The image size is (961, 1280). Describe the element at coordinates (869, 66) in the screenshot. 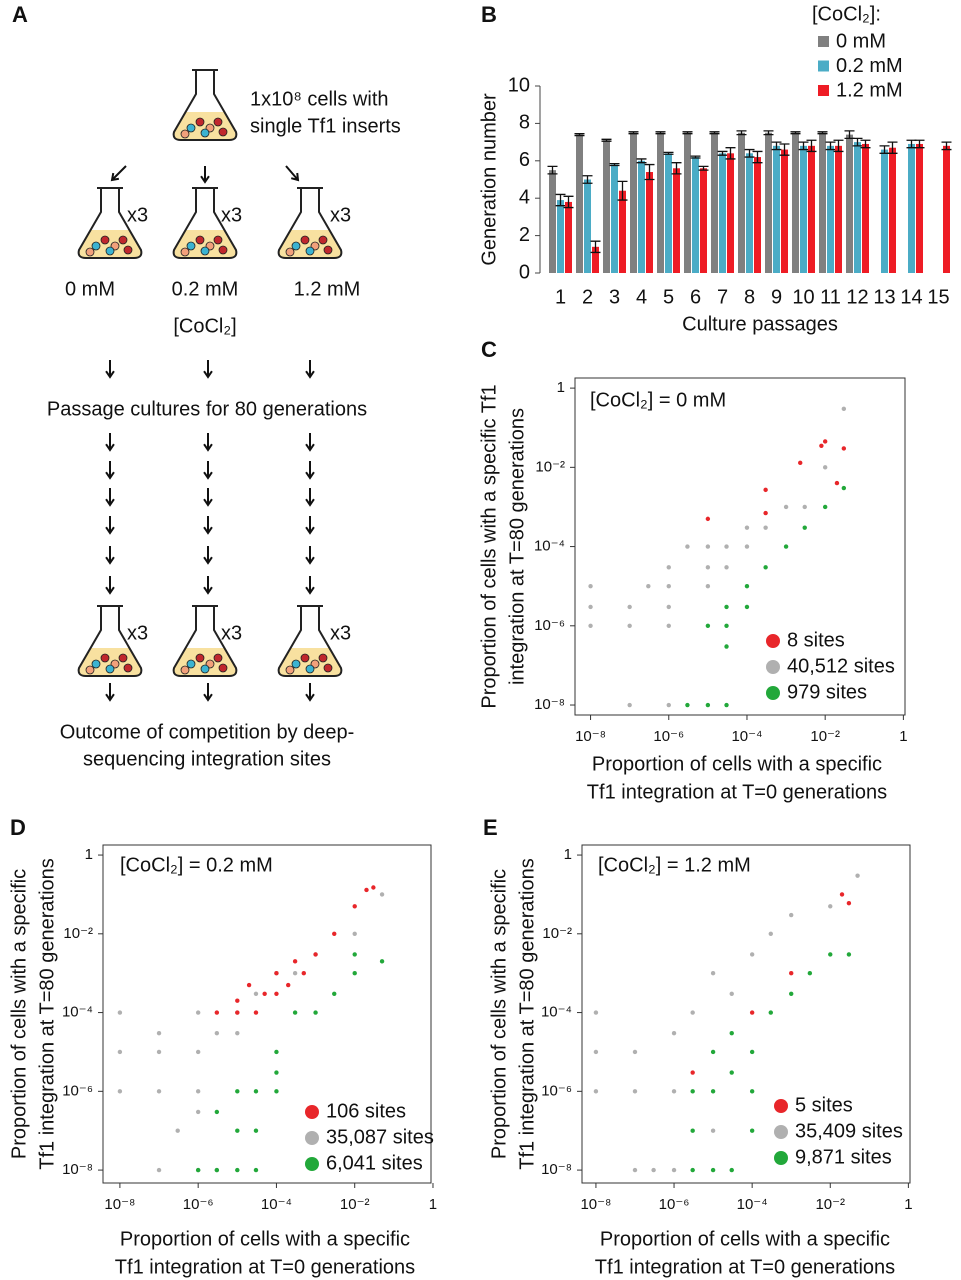

I see `legend-label: 0.2 mM` at that location.